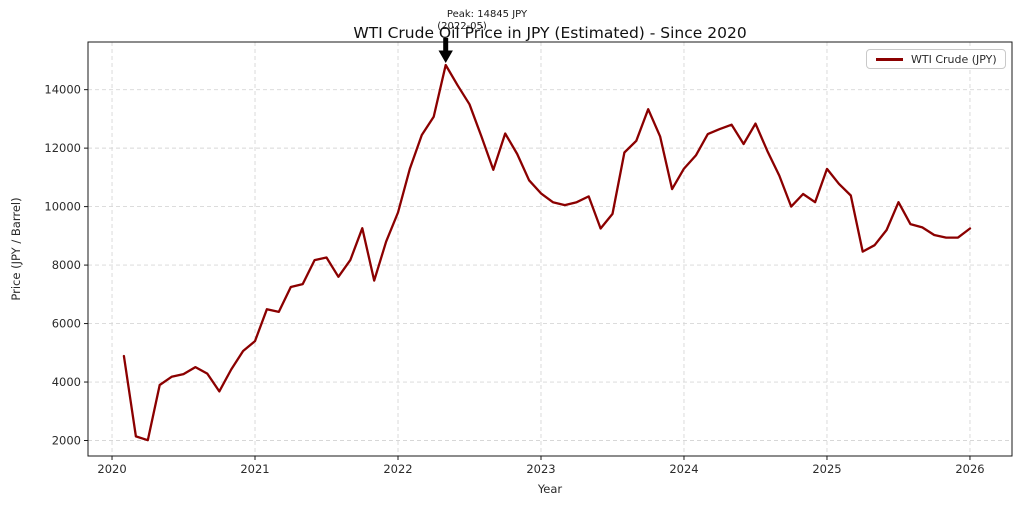 This screenshot has height=512, width=1024. What do you see at coordinates (826, 469) in the screenshot?
I see `x-tick-label: 2025` at bounding box center [826, 469].